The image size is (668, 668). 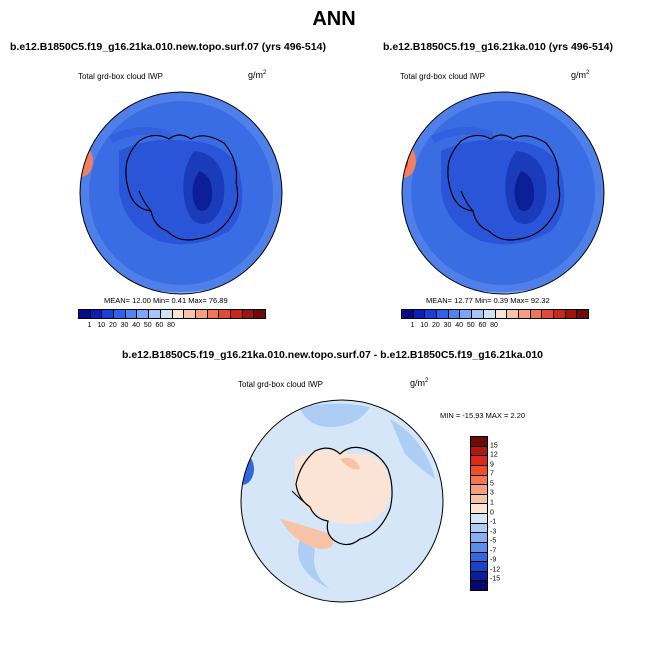 I want to click on colorbar-tick-label: 15, so click(x=494, y=446).